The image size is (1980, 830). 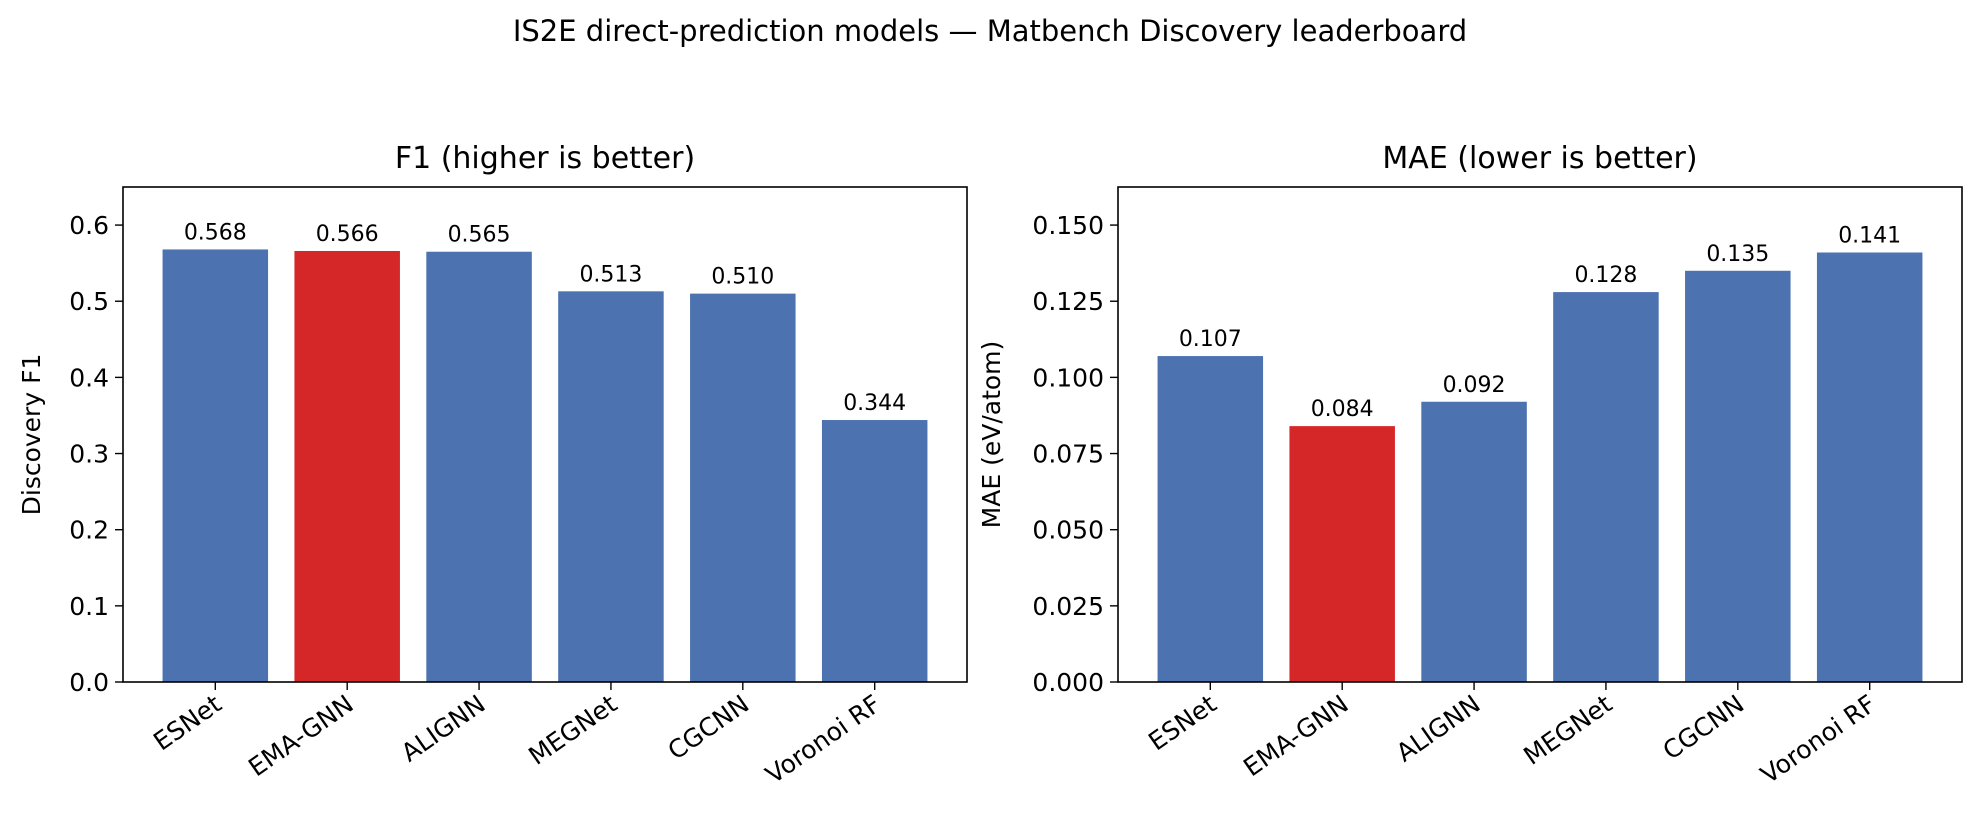 I want to click on y-tick-label: 0.6, so click(x=89, y=225).